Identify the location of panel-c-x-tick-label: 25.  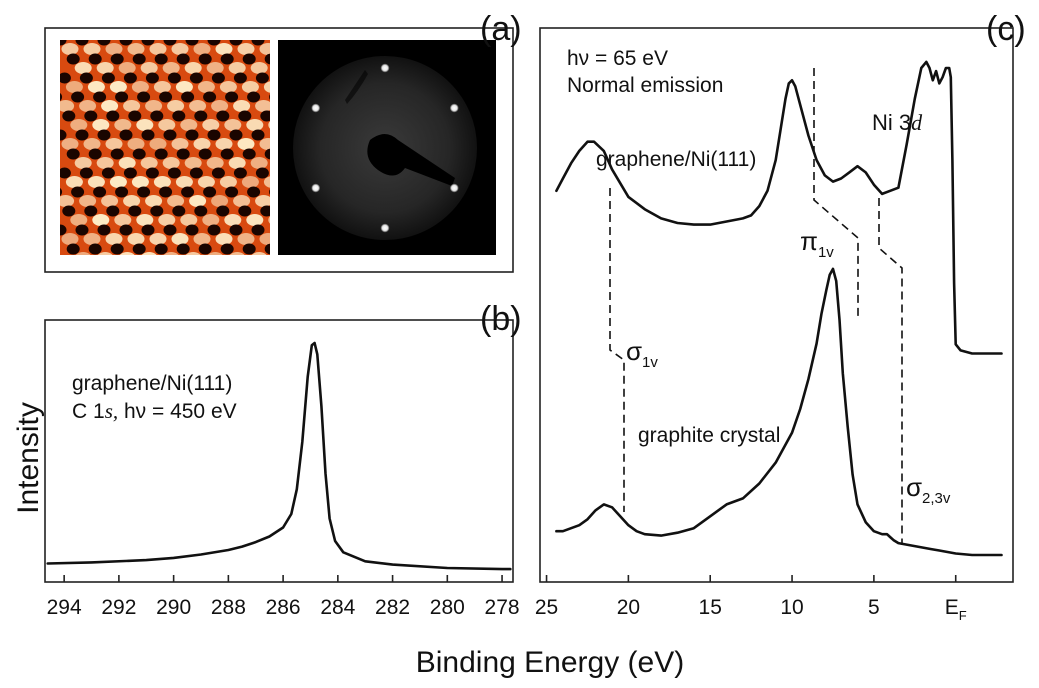
(546, 607).